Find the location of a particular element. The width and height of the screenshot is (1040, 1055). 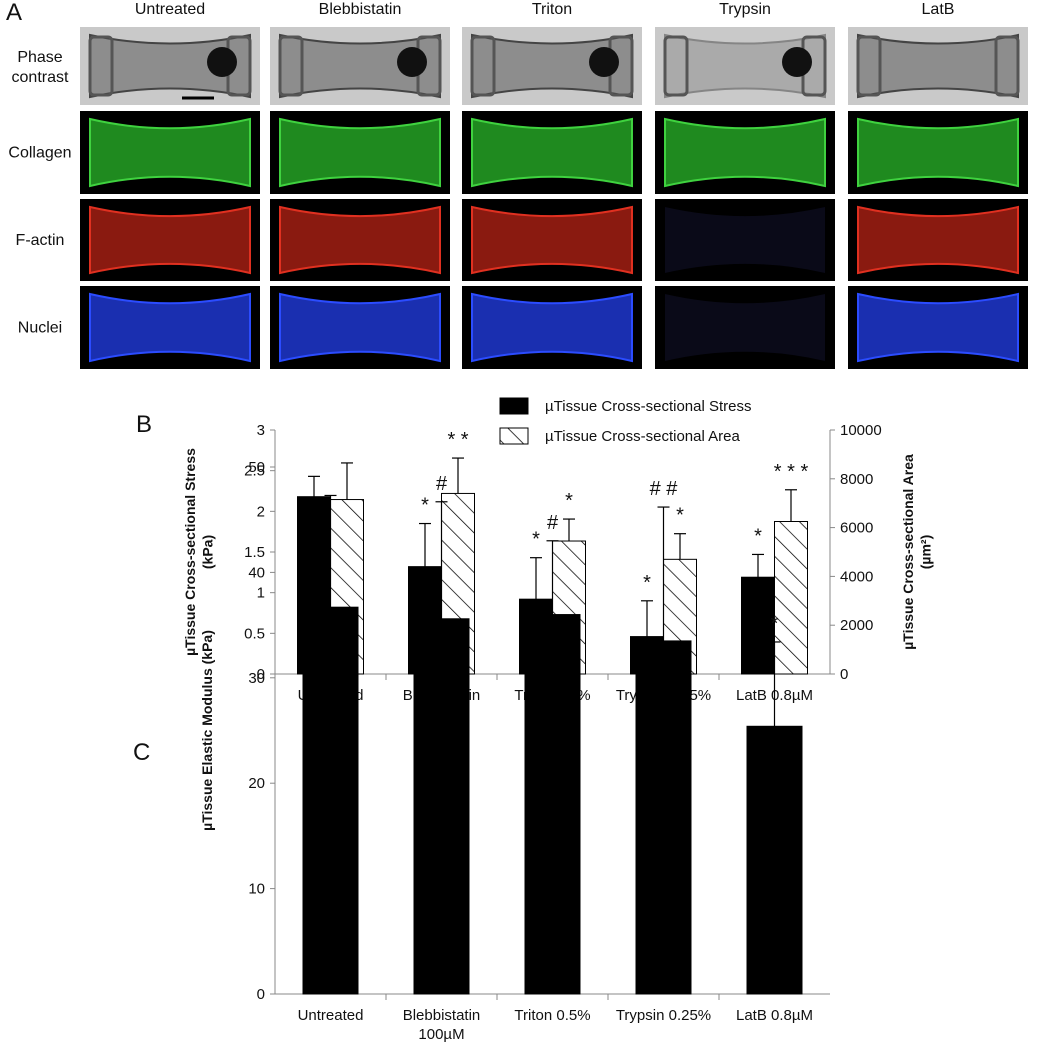

y-axis-title: µTissue Elastic Modulus (kPa) is located at coordinates (207, 730).